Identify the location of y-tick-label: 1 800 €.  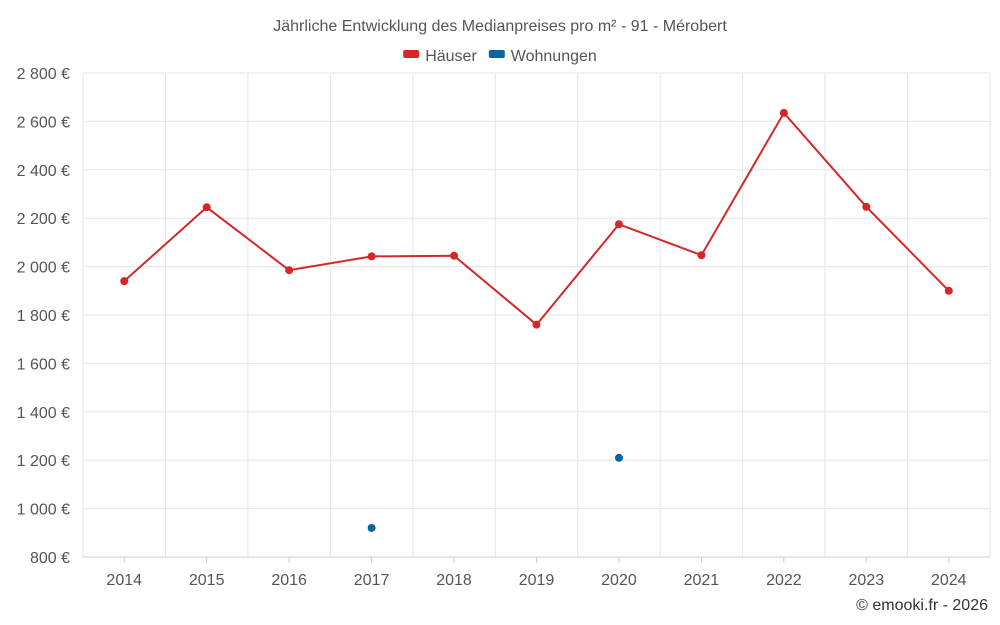
(43, 316).